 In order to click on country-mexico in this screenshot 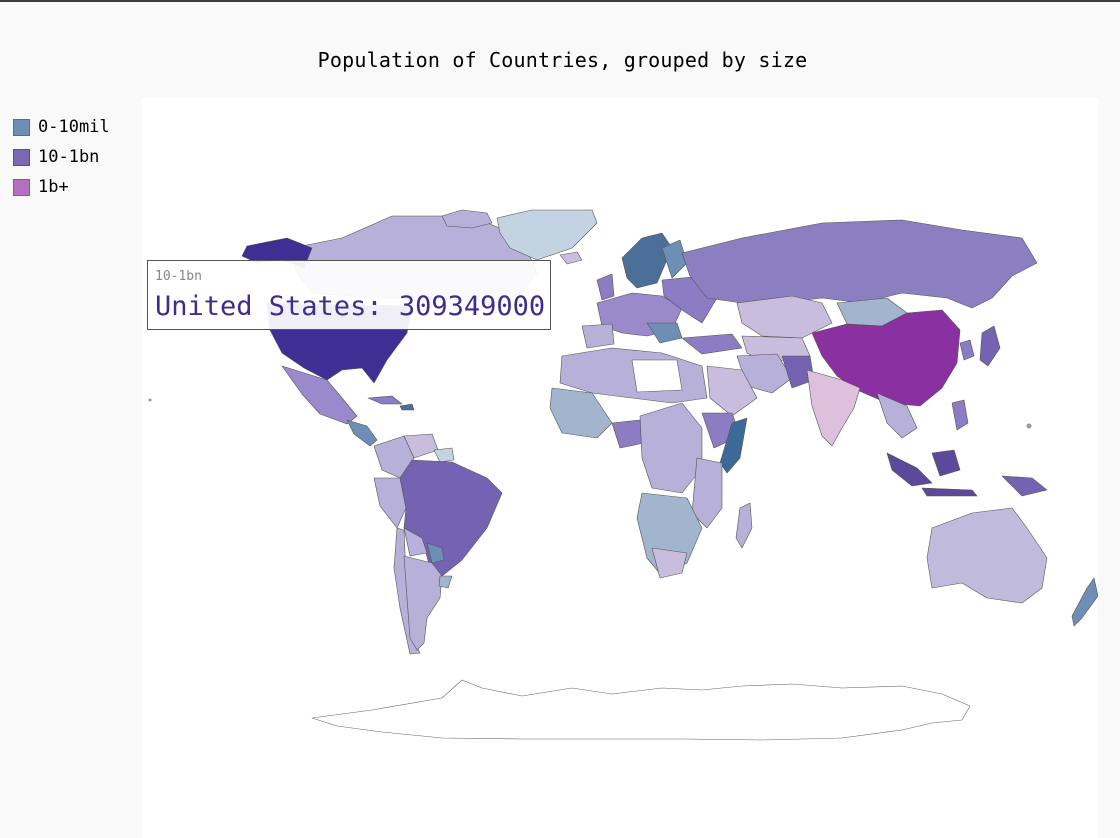, I will do `click(319, 395)`.